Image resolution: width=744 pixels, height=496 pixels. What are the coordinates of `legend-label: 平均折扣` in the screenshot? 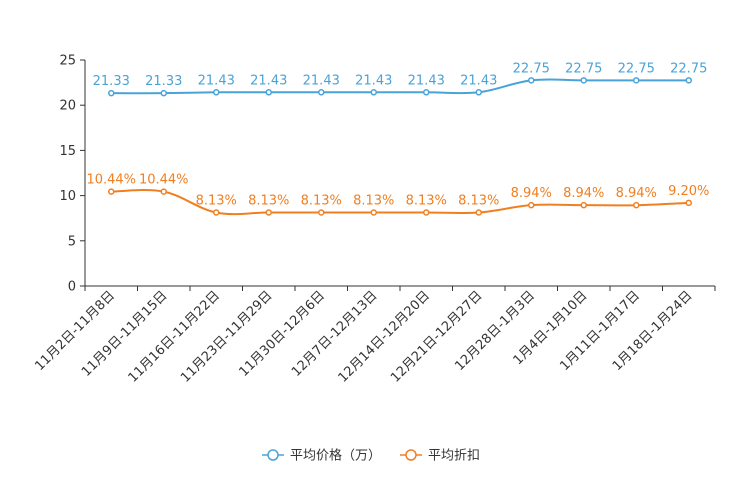 It's located at (454, 456).